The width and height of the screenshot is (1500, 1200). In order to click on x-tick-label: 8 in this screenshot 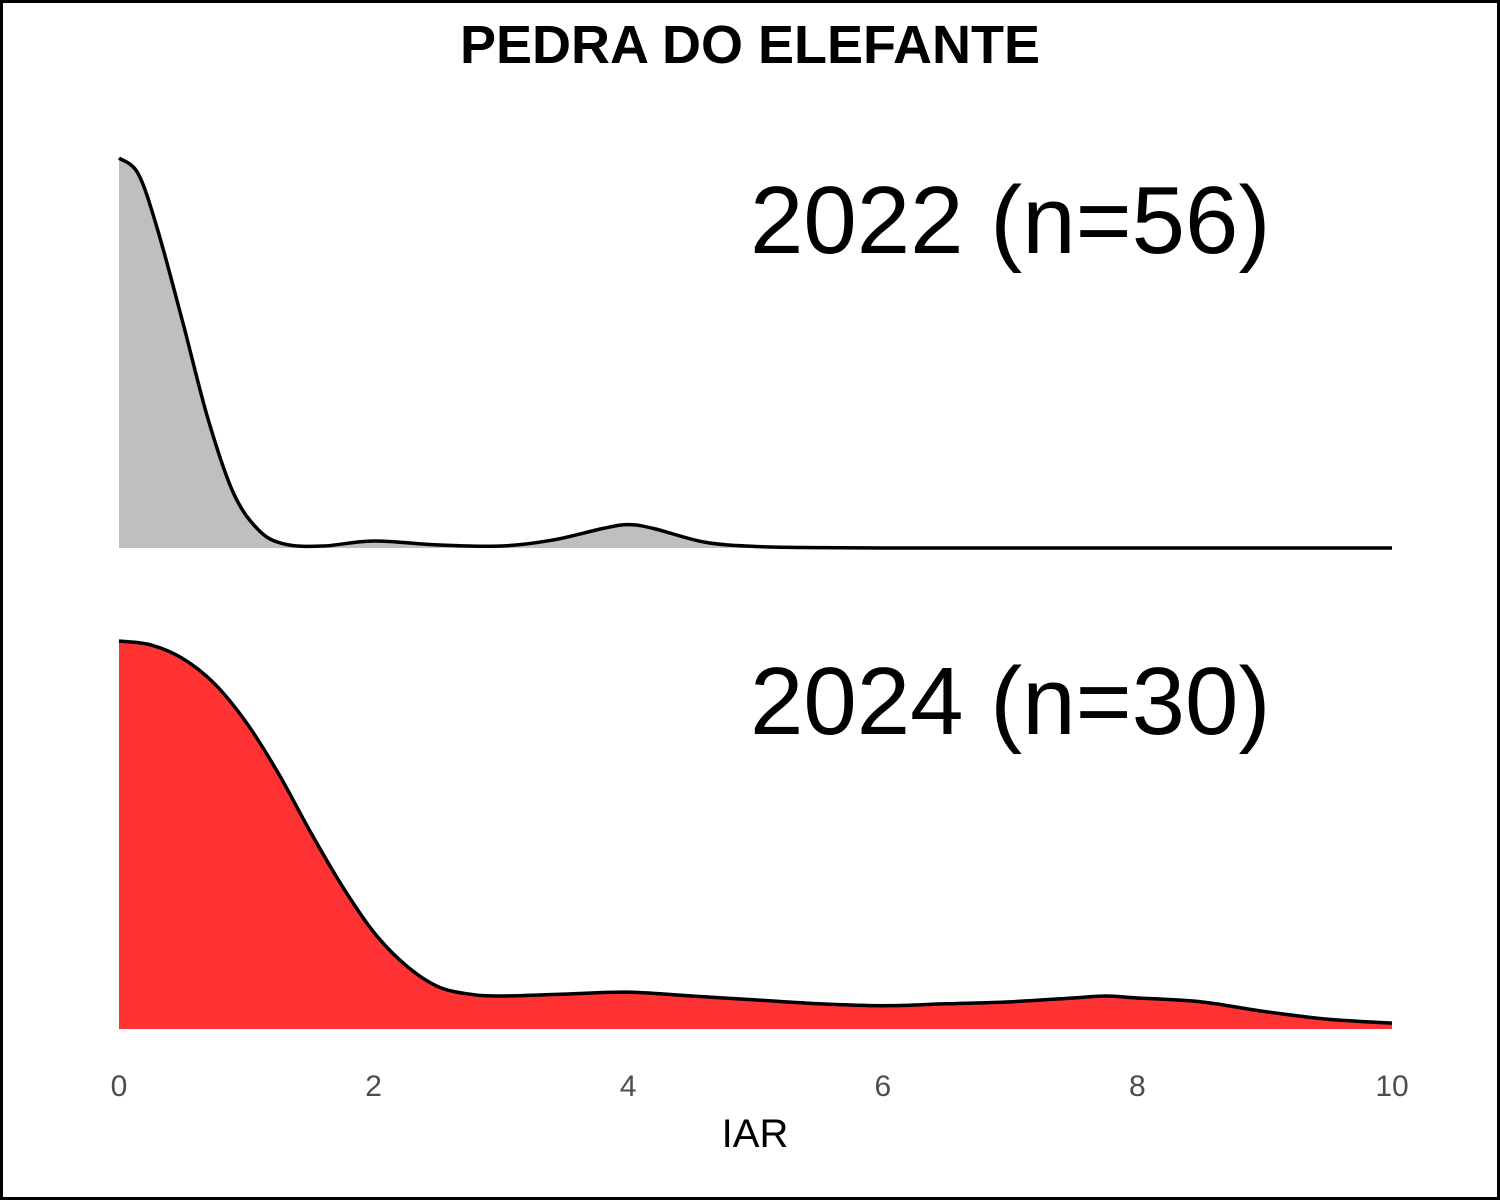, I will do `click(1137, 1086)`.